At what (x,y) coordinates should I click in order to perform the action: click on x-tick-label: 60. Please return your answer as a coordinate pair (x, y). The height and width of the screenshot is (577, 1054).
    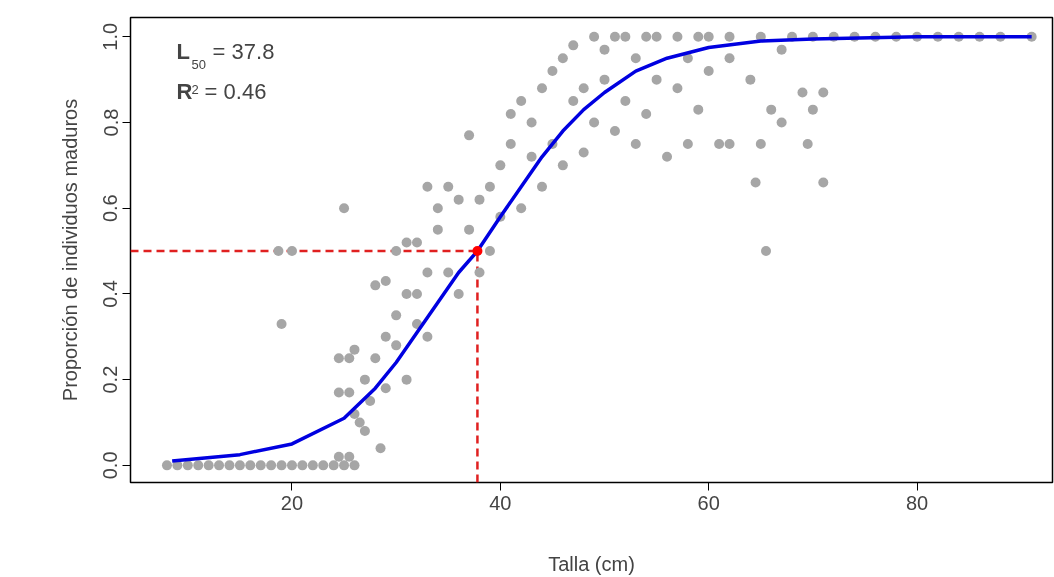
    Looking at the image, I should click on (708, 502).